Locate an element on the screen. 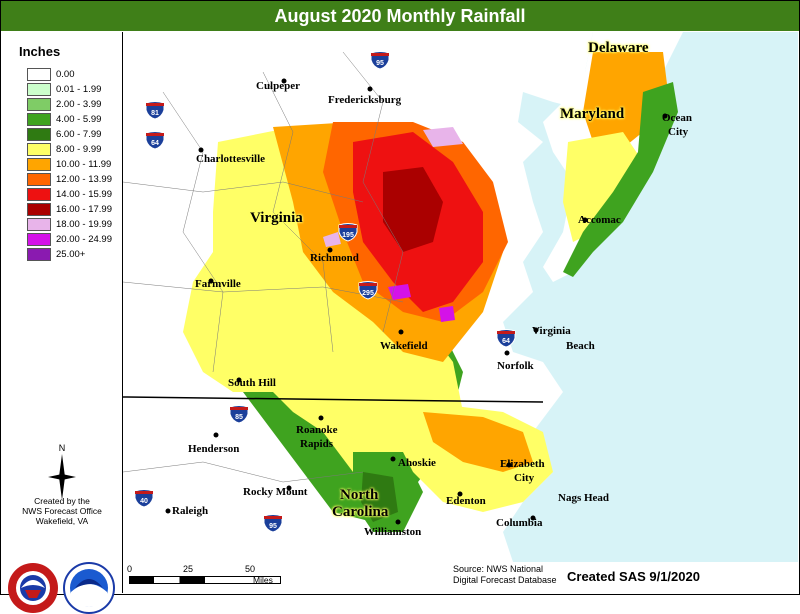 This screenshot has width=800, height=614. legend-label: 6.00 - 7.99 is located at coordinates (79, 134).